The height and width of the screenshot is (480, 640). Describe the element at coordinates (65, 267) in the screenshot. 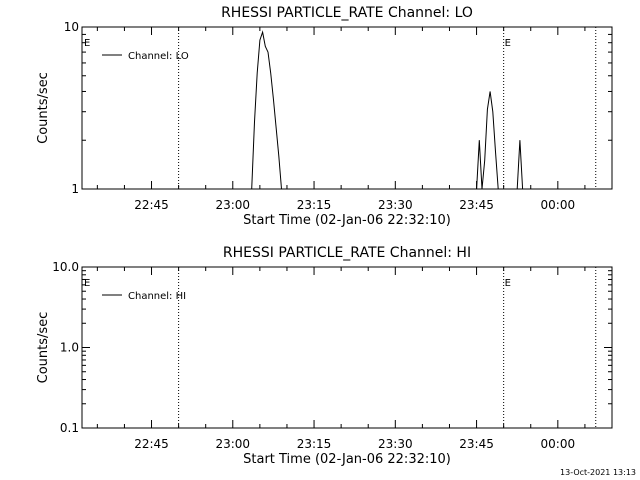

I see `y-tick-label: 10.0` at that location.